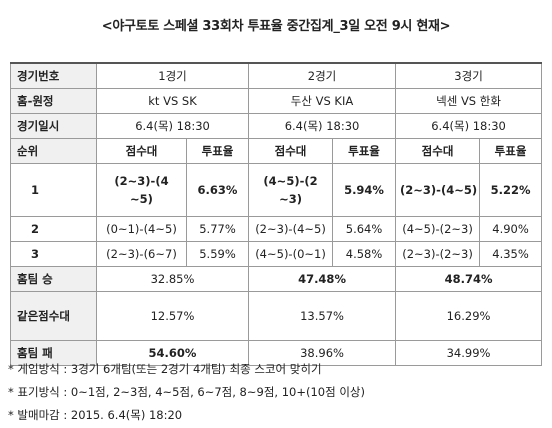 This screenshot has height=428, width=552. I want to click on rank-3-game-3-vote: 4.35%, so click(511, 254).